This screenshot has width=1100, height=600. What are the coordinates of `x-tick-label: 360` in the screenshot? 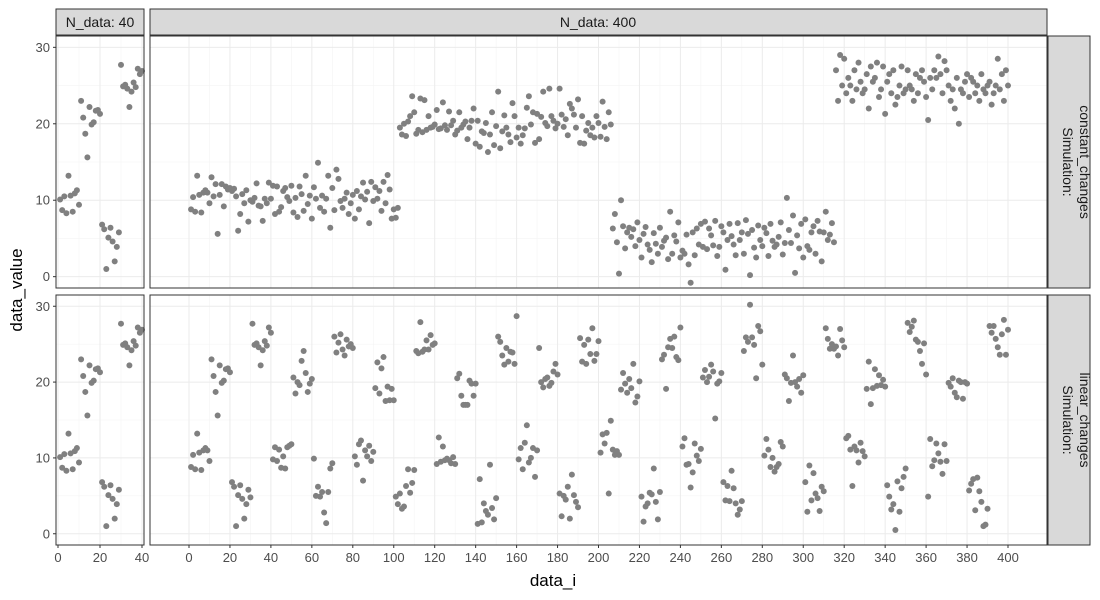 It's located at (926, 557).